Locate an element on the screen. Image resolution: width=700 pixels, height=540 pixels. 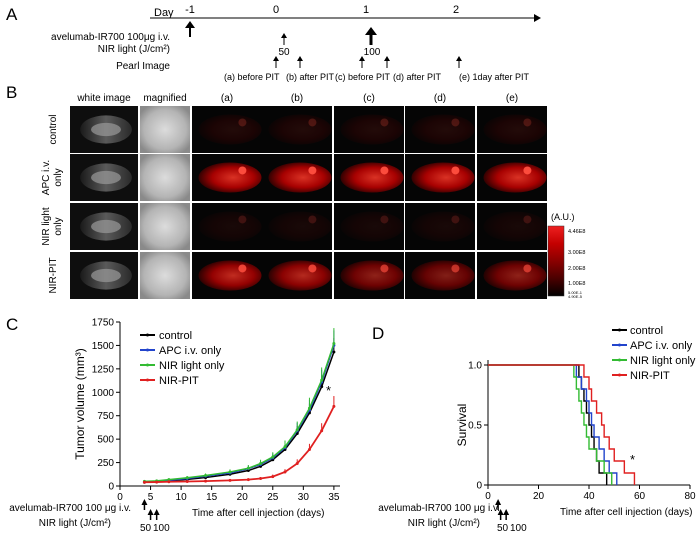
cell-nir-pit-e-tumor is located at coordinates (527, 268).